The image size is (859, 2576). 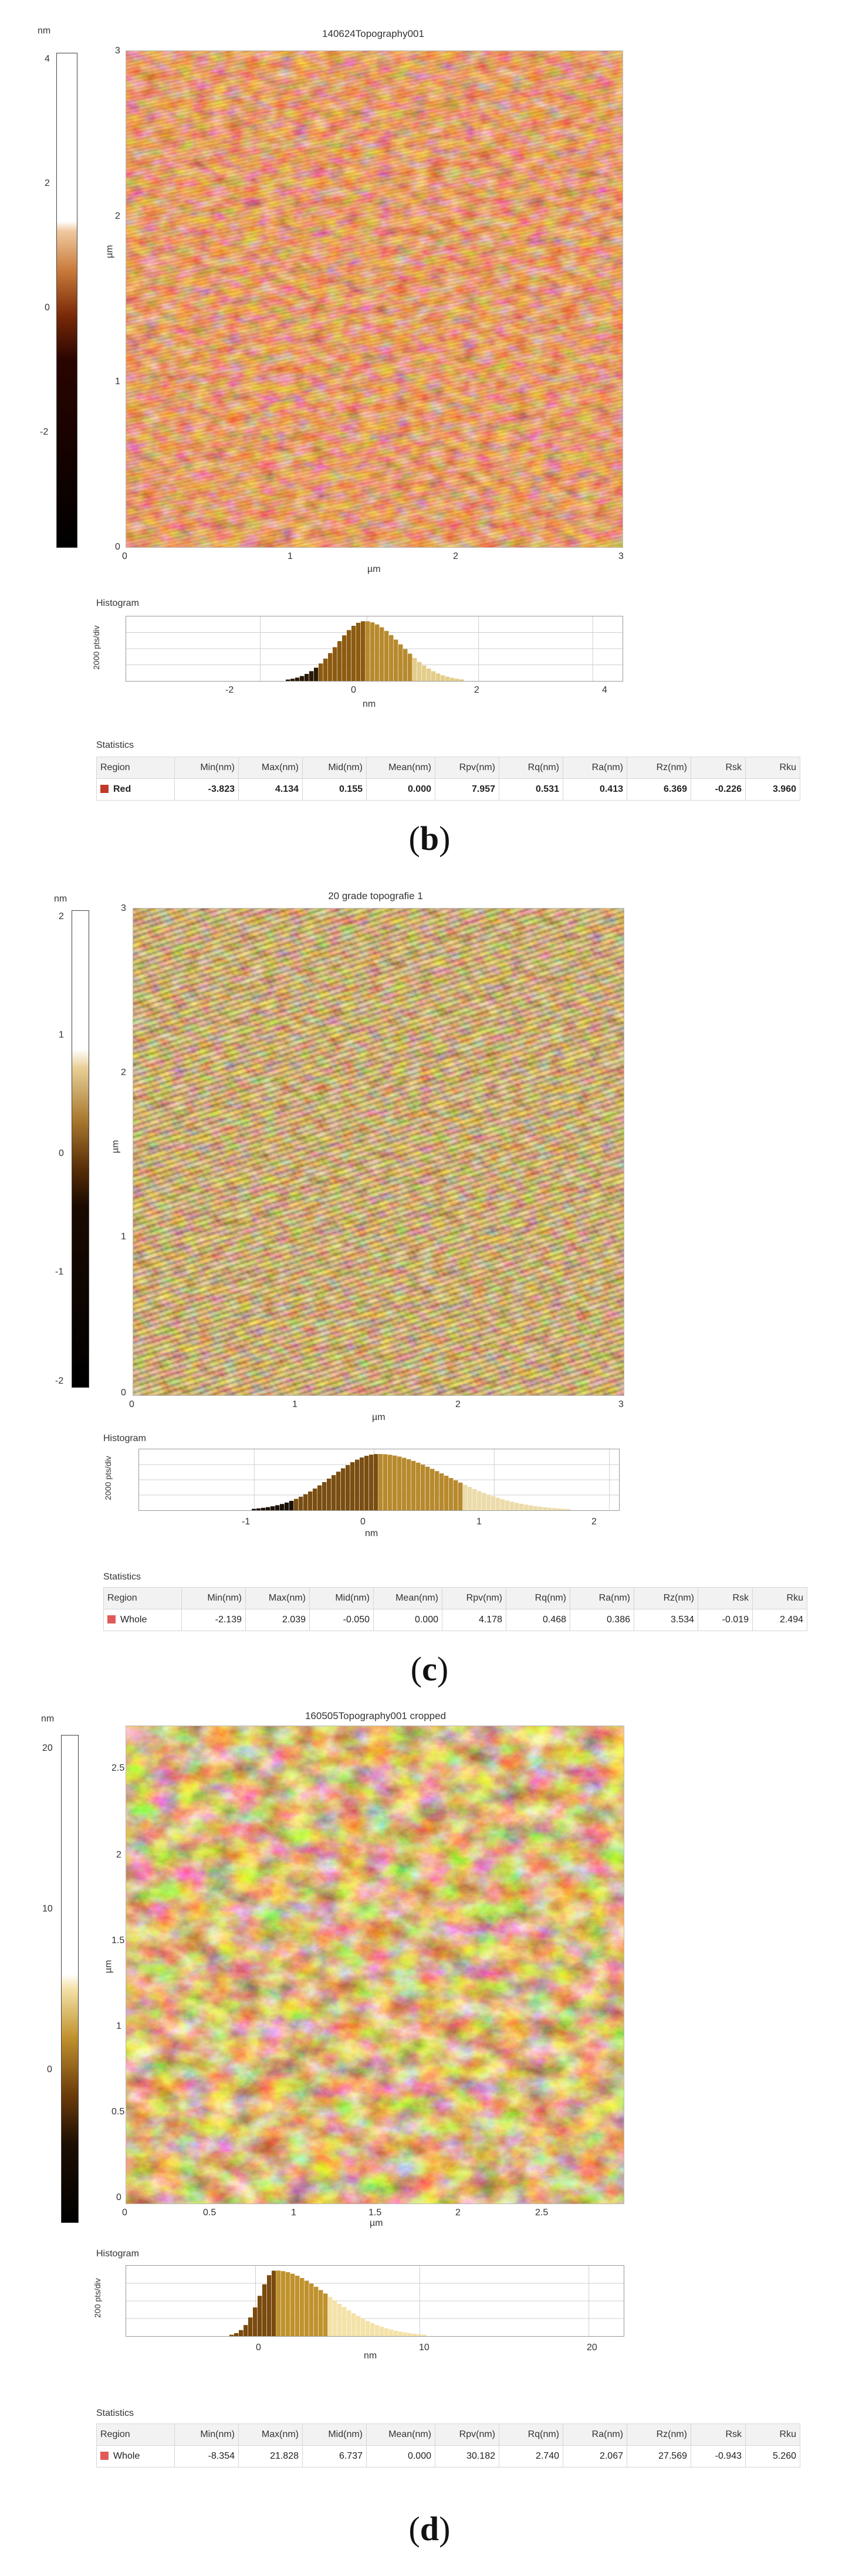 What do you see at coordinates (206, 790) in the screenshot?
I see `stats-cell: -3.823` at bounding box center [206, 790].